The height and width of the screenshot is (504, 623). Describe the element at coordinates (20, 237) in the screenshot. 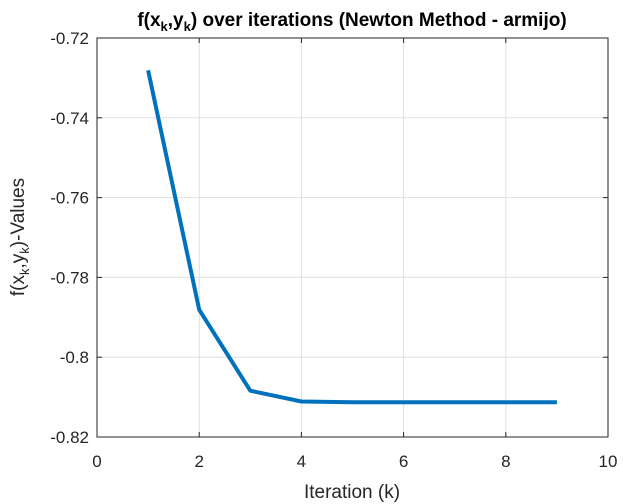

I see `y-axis-label: f(xk,yk)-Values` at that location.